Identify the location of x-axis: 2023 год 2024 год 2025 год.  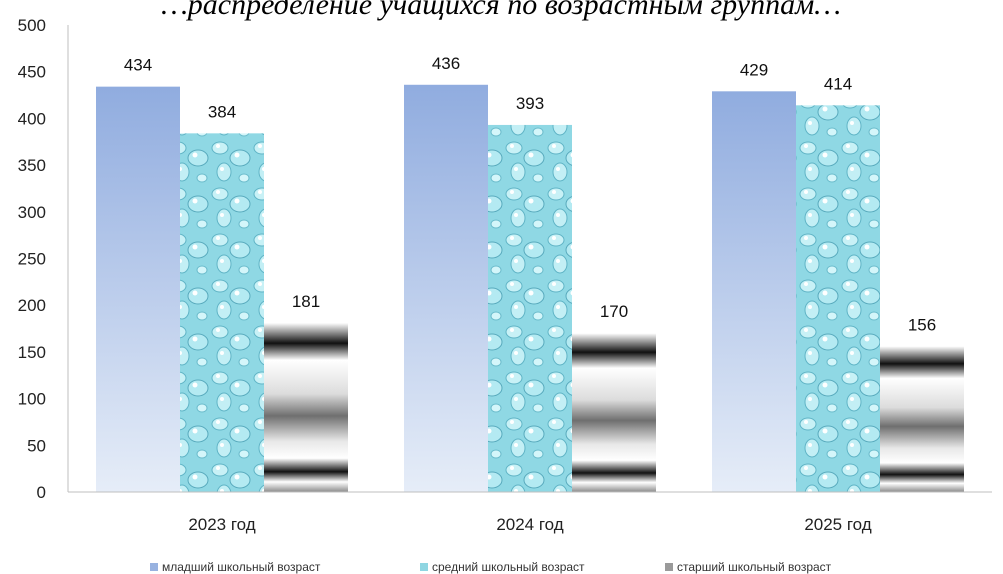
(530, 512).